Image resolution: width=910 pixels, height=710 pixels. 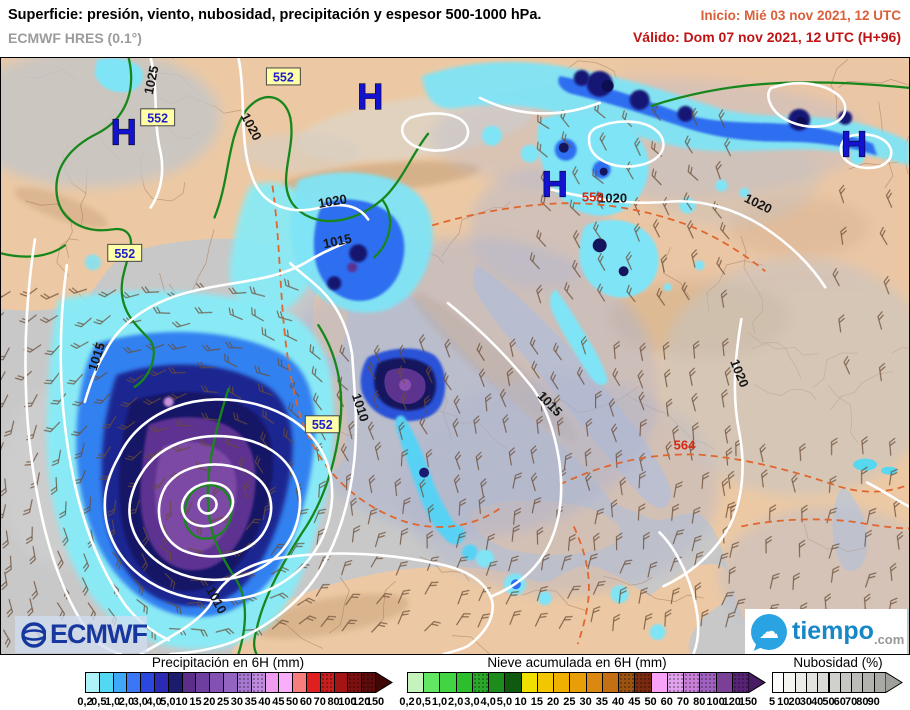 What do you see at coordinates (612, 198) in the screenshot?
I see `pressure-label: 1020` at bounding box center [612, 198].